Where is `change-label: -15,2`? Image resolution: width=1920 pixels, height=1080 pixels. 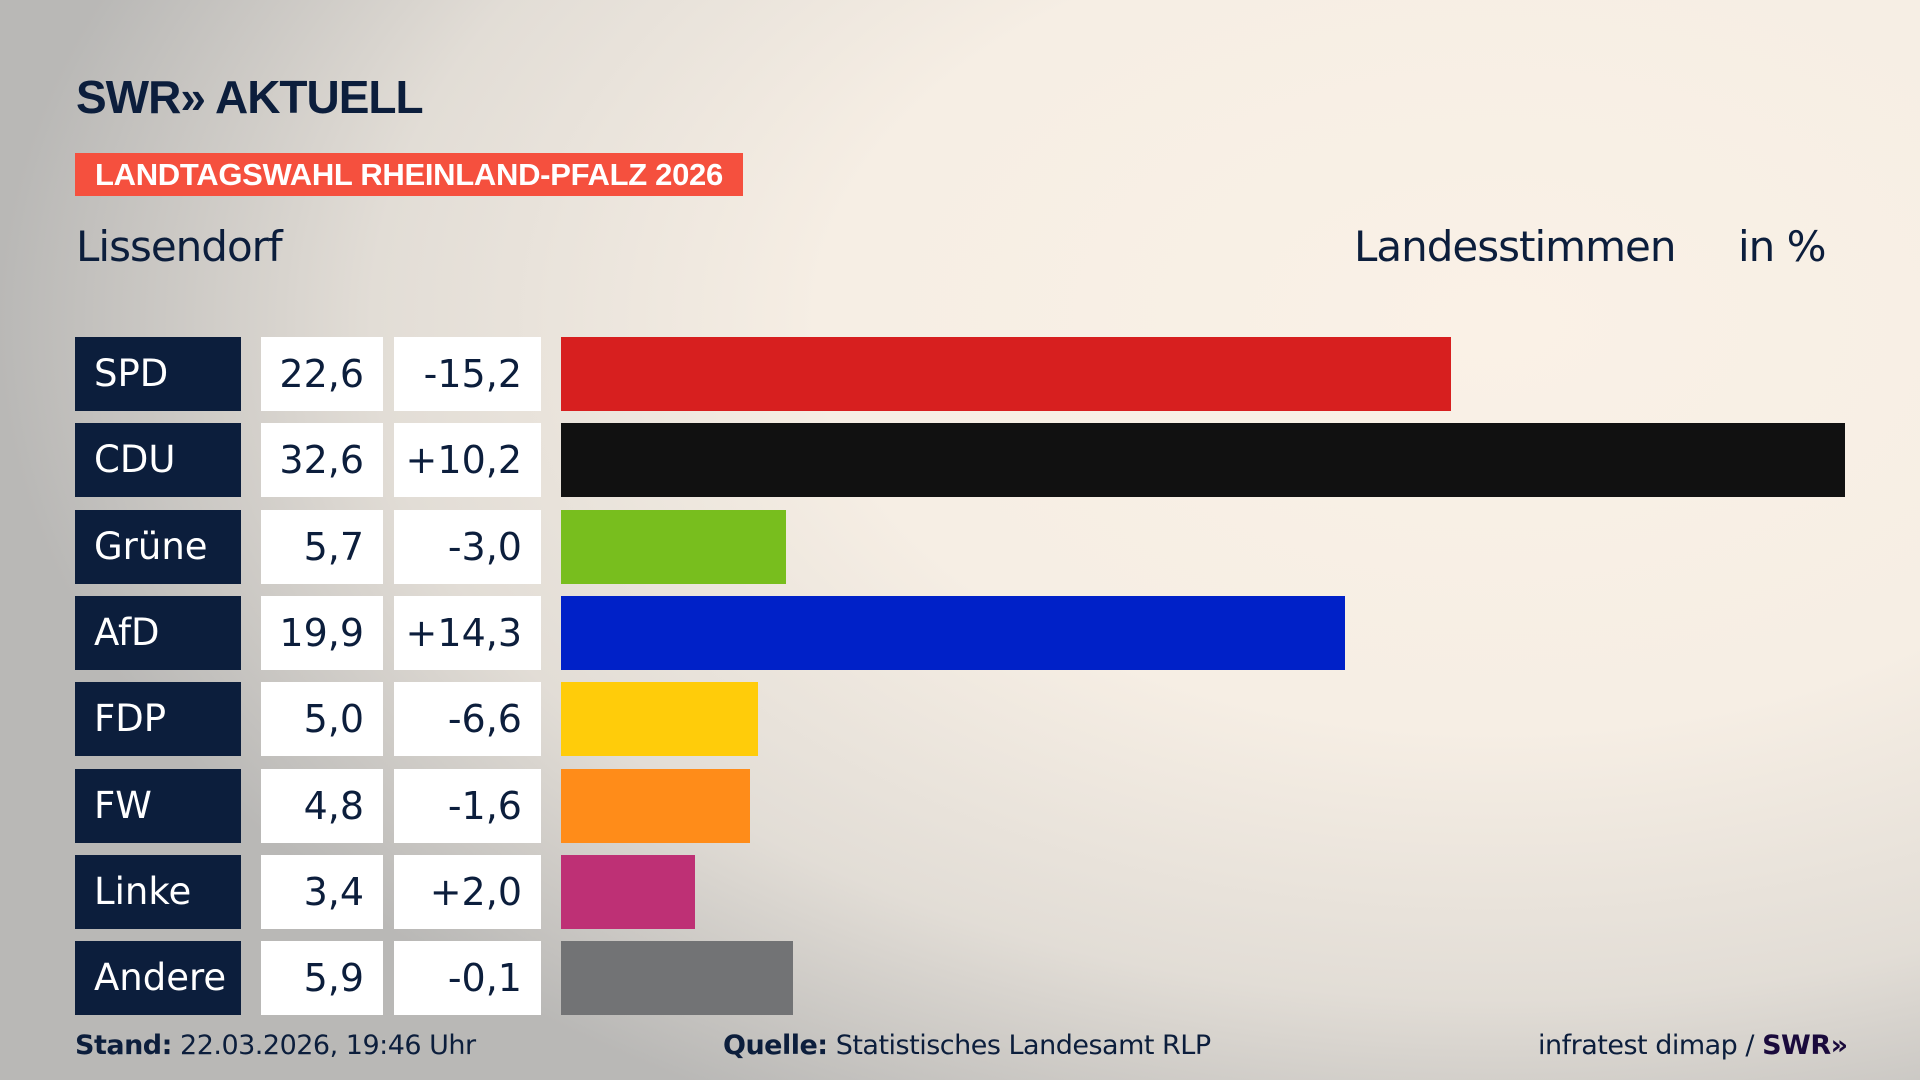
change-label: -15,2 is located at coordinates (467, 374).